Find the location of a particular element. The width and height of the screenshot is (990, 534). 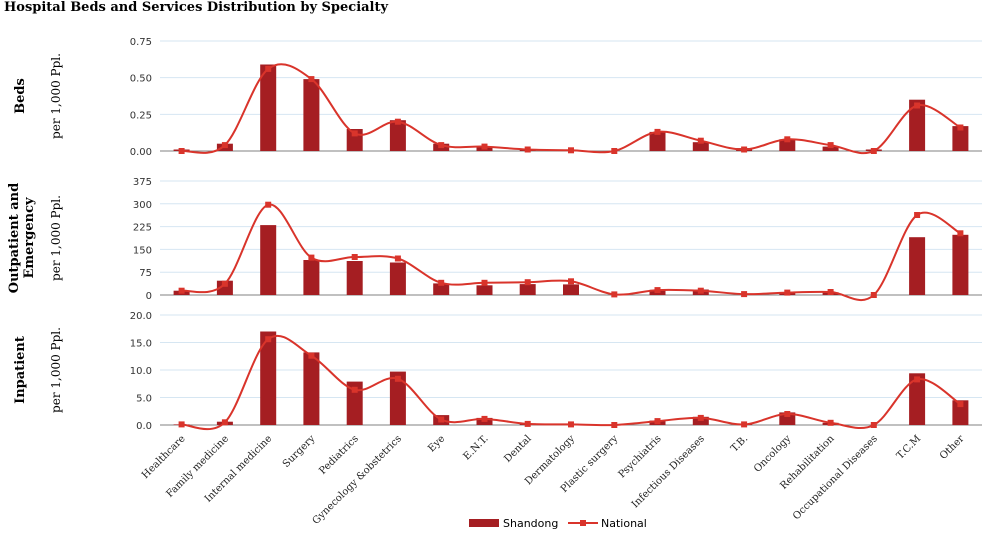

x-tick-label: Other is located at coordinates (952, 447).